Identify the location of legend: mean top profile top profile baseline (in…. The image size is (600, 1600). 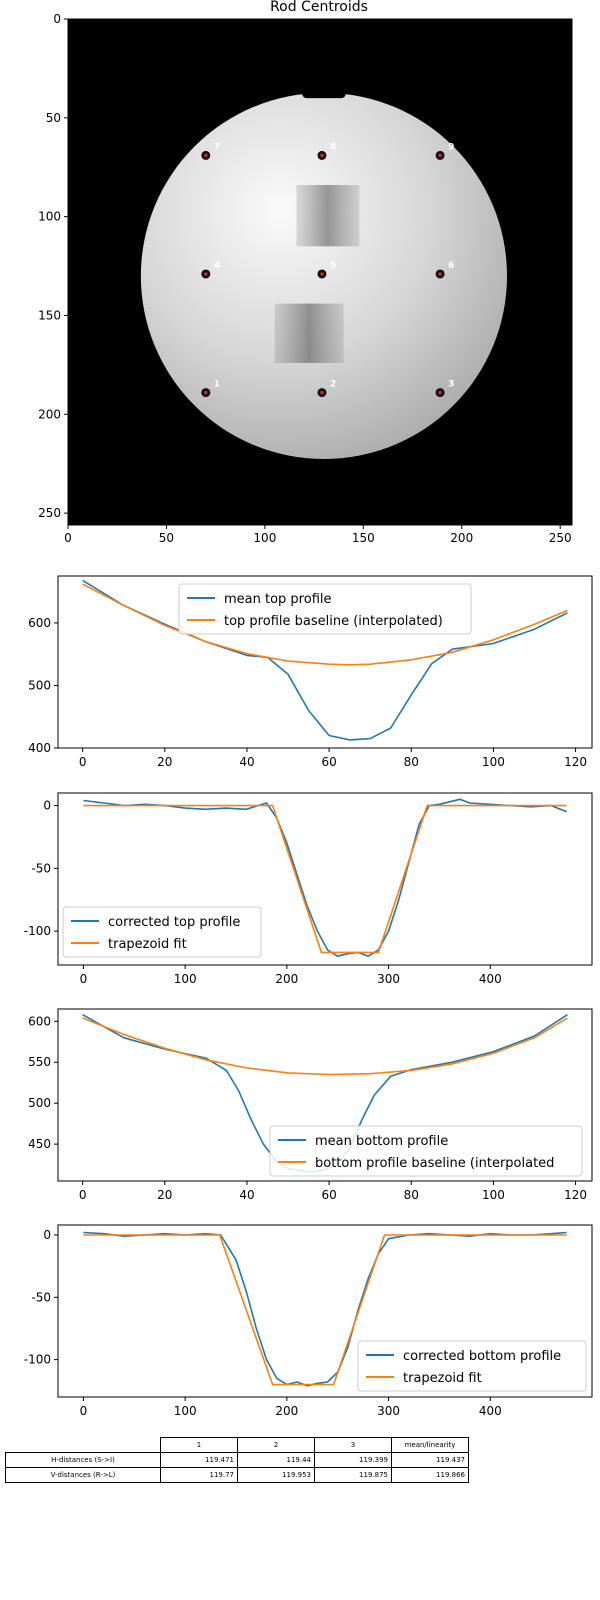
(325, 609).